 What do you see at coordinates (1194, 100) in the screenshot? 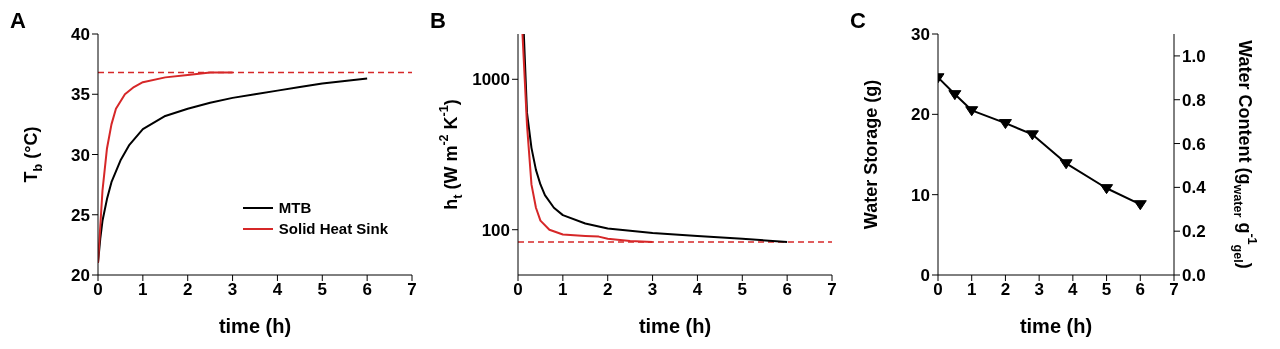
I see `y2-tick-label: 0.8` at bounding box center [1194, 100].